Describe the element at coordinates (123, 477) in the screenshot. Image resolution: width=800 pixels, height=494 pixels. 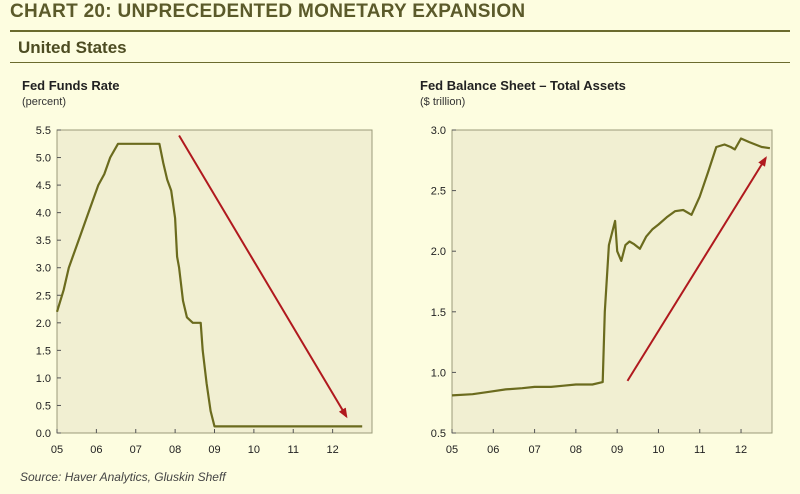
I see `source-note: Source: Haver Analytics, Gluskin Sheff` at that location.